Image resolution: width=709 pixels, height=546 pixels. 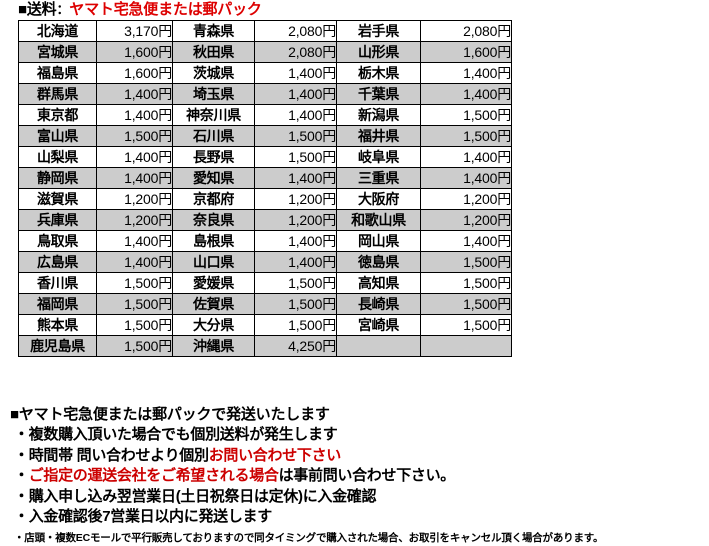 What do you see at coordinates (359, 517) in the screenshot?
I see `note-line: ・入金確認後7営業日以内に発送します` at bounding box center [359, 517].